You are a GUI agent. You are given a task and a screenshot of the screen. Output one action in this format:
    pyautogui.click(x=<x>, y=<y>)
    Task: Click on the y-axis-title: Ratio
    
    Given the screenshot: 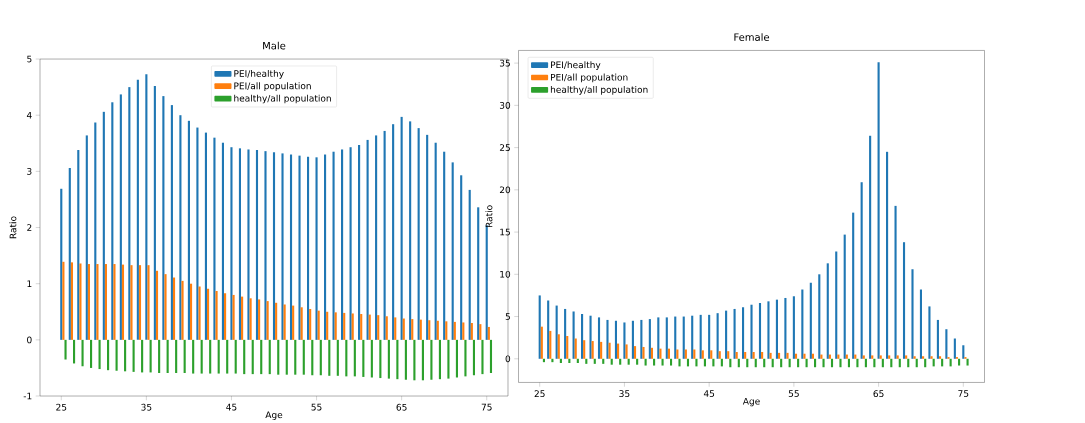 What is the action you would take?
    pyautogui.click(x=489, y=216)
    